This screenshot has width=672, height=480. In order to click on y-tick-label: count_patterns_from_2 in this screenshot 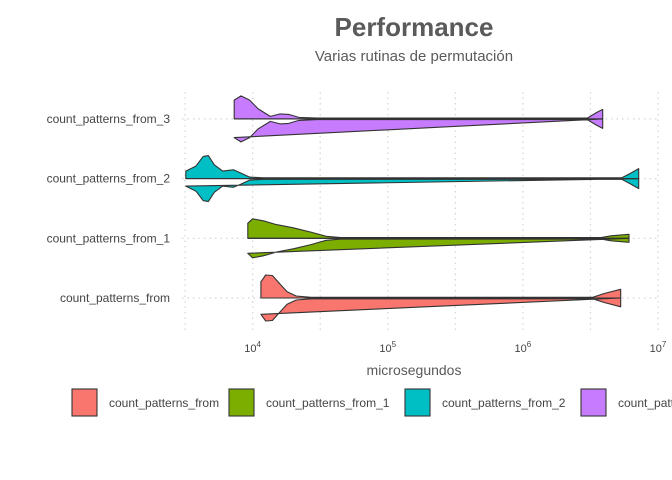, I will do `click(109, 179)`.